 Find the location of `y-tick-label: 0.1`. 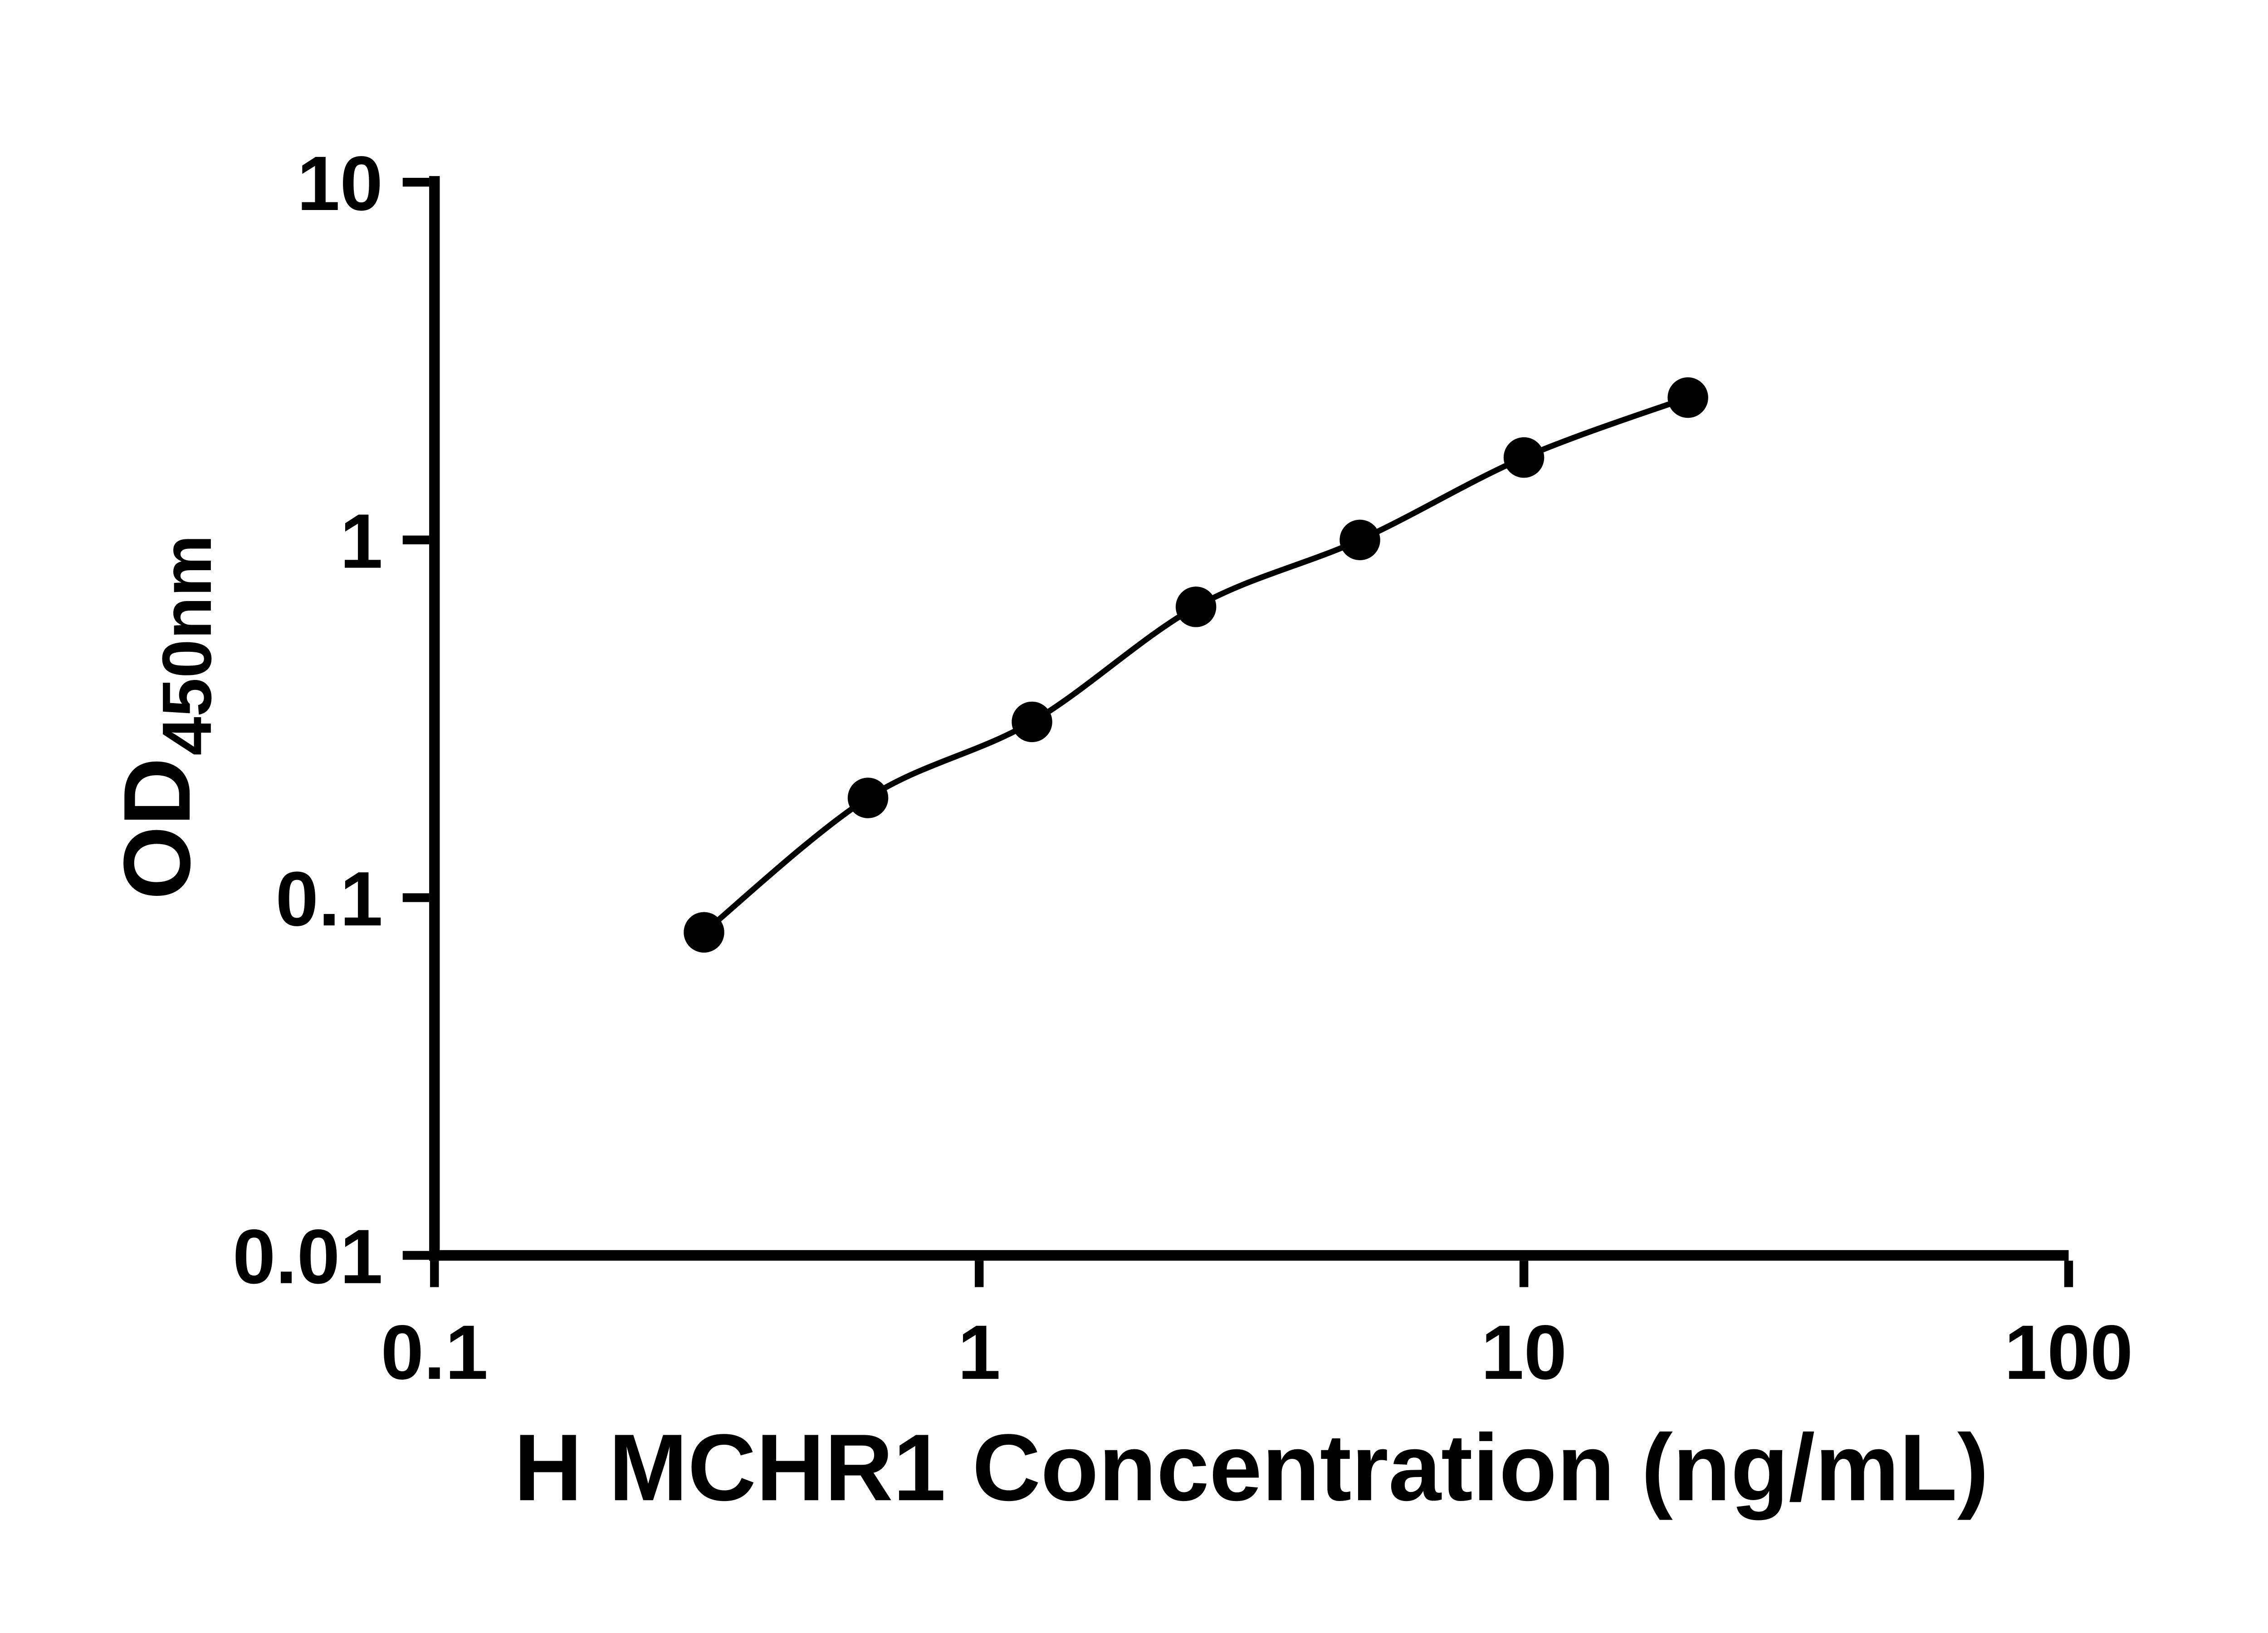

y-tick-label: 0.1 is located at coordinates (329, 899).